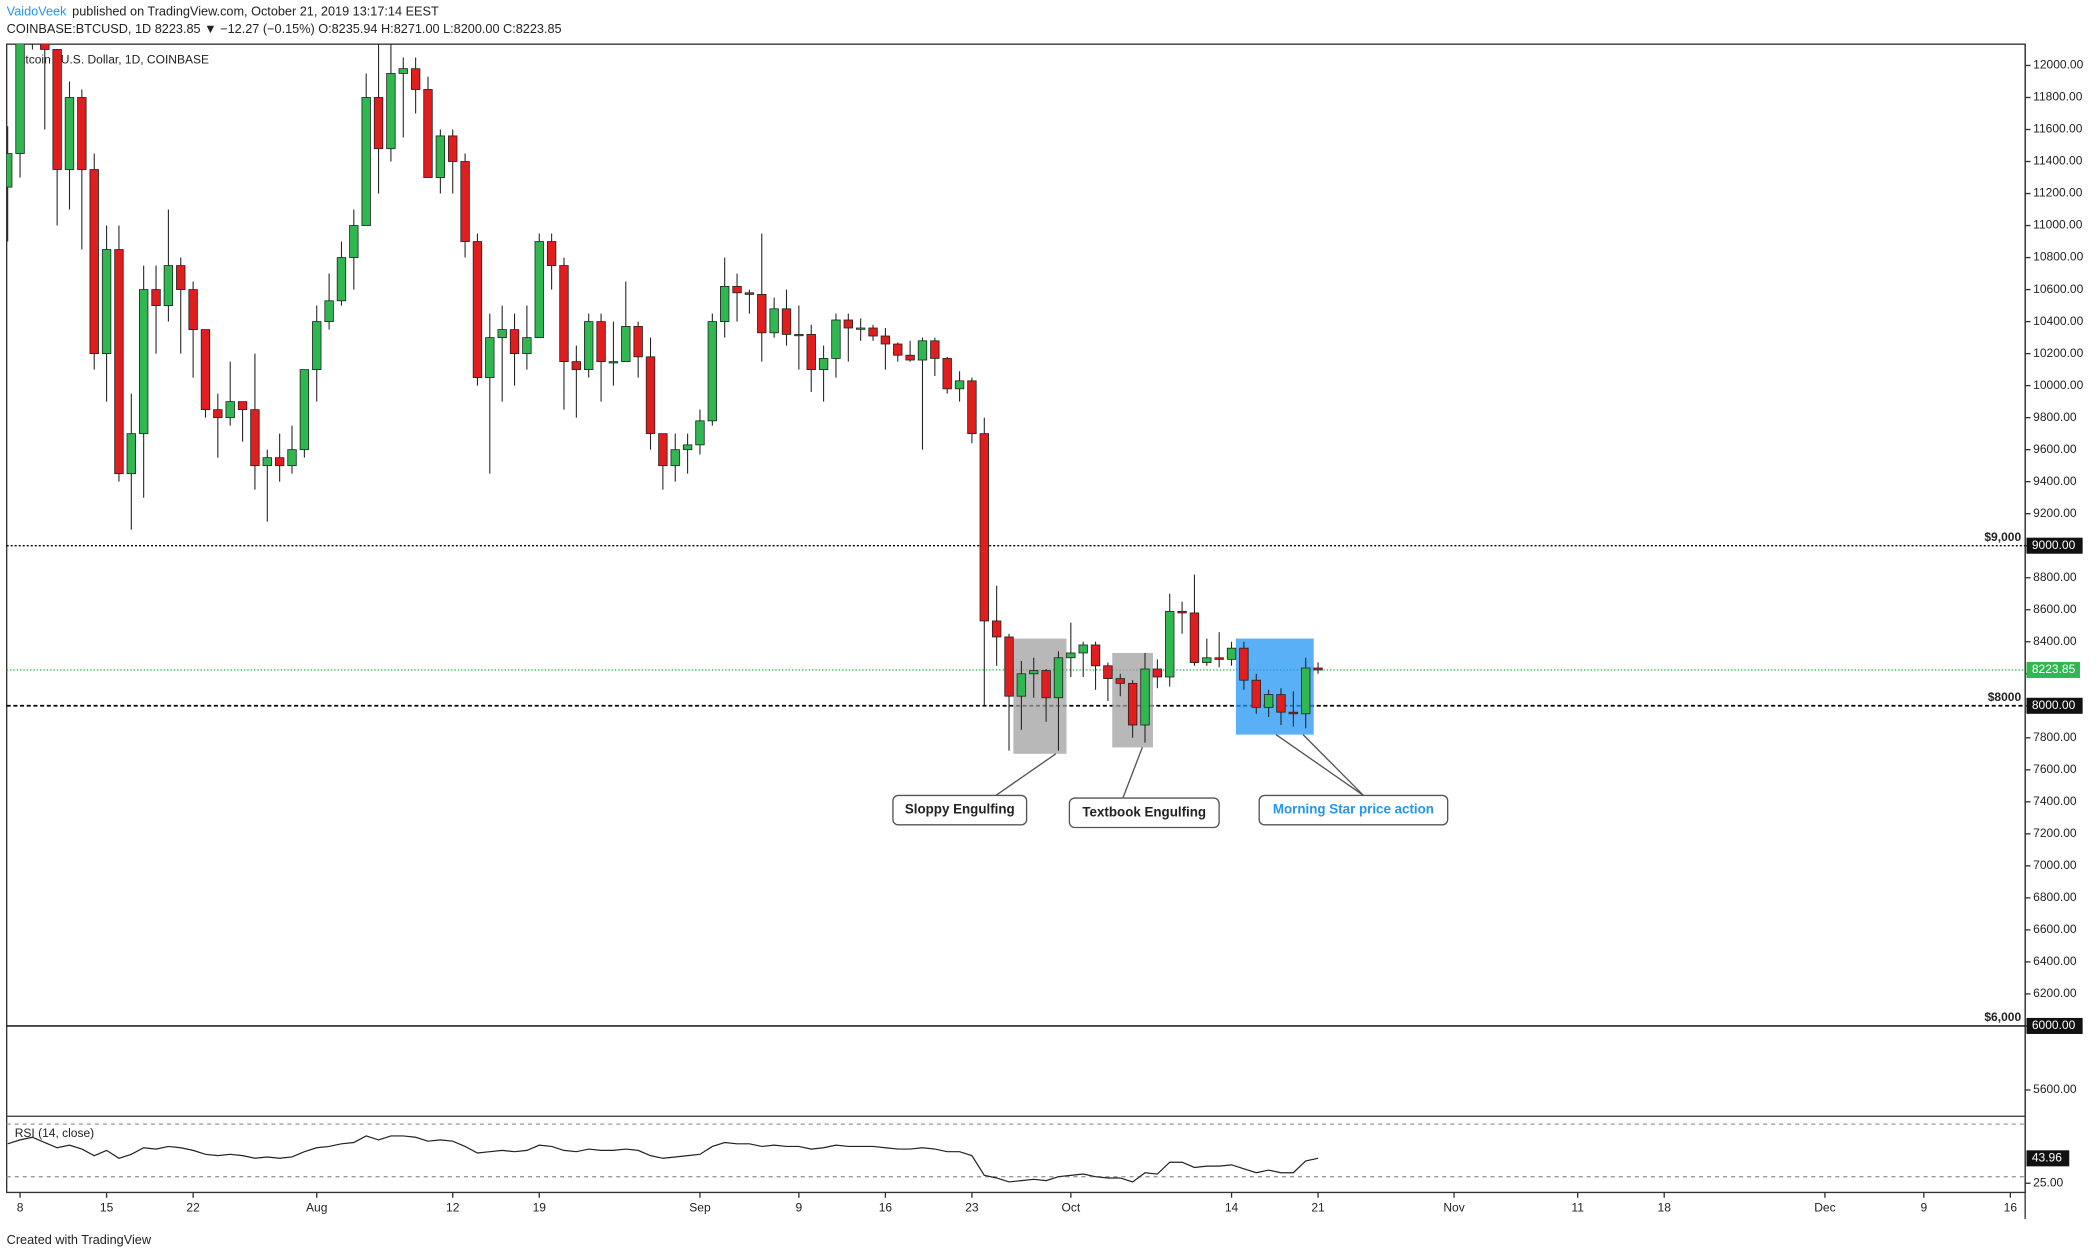  I want to click on level-badge-label: 9000.00, so click(2054, 545).